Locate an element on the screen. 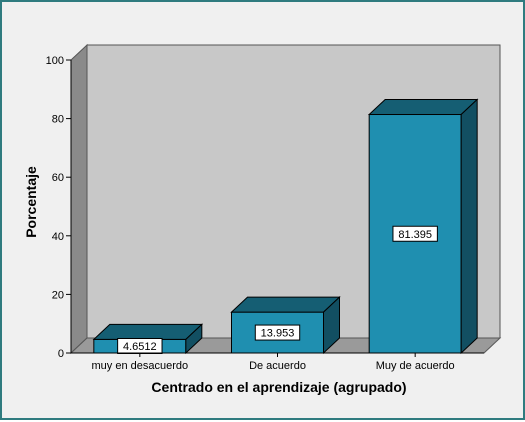 The height and width of the screenshot is (422, 525). y-tick-label: 60 is located at coordinates (58, 178).